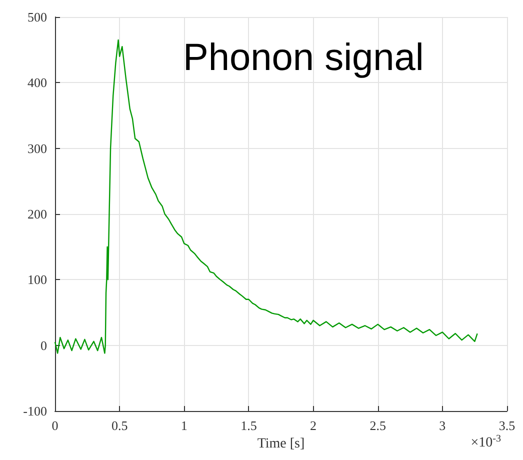 This screenshot has width=523, height=460. I want to click on y-tick-label: 500, so click(37, 17).